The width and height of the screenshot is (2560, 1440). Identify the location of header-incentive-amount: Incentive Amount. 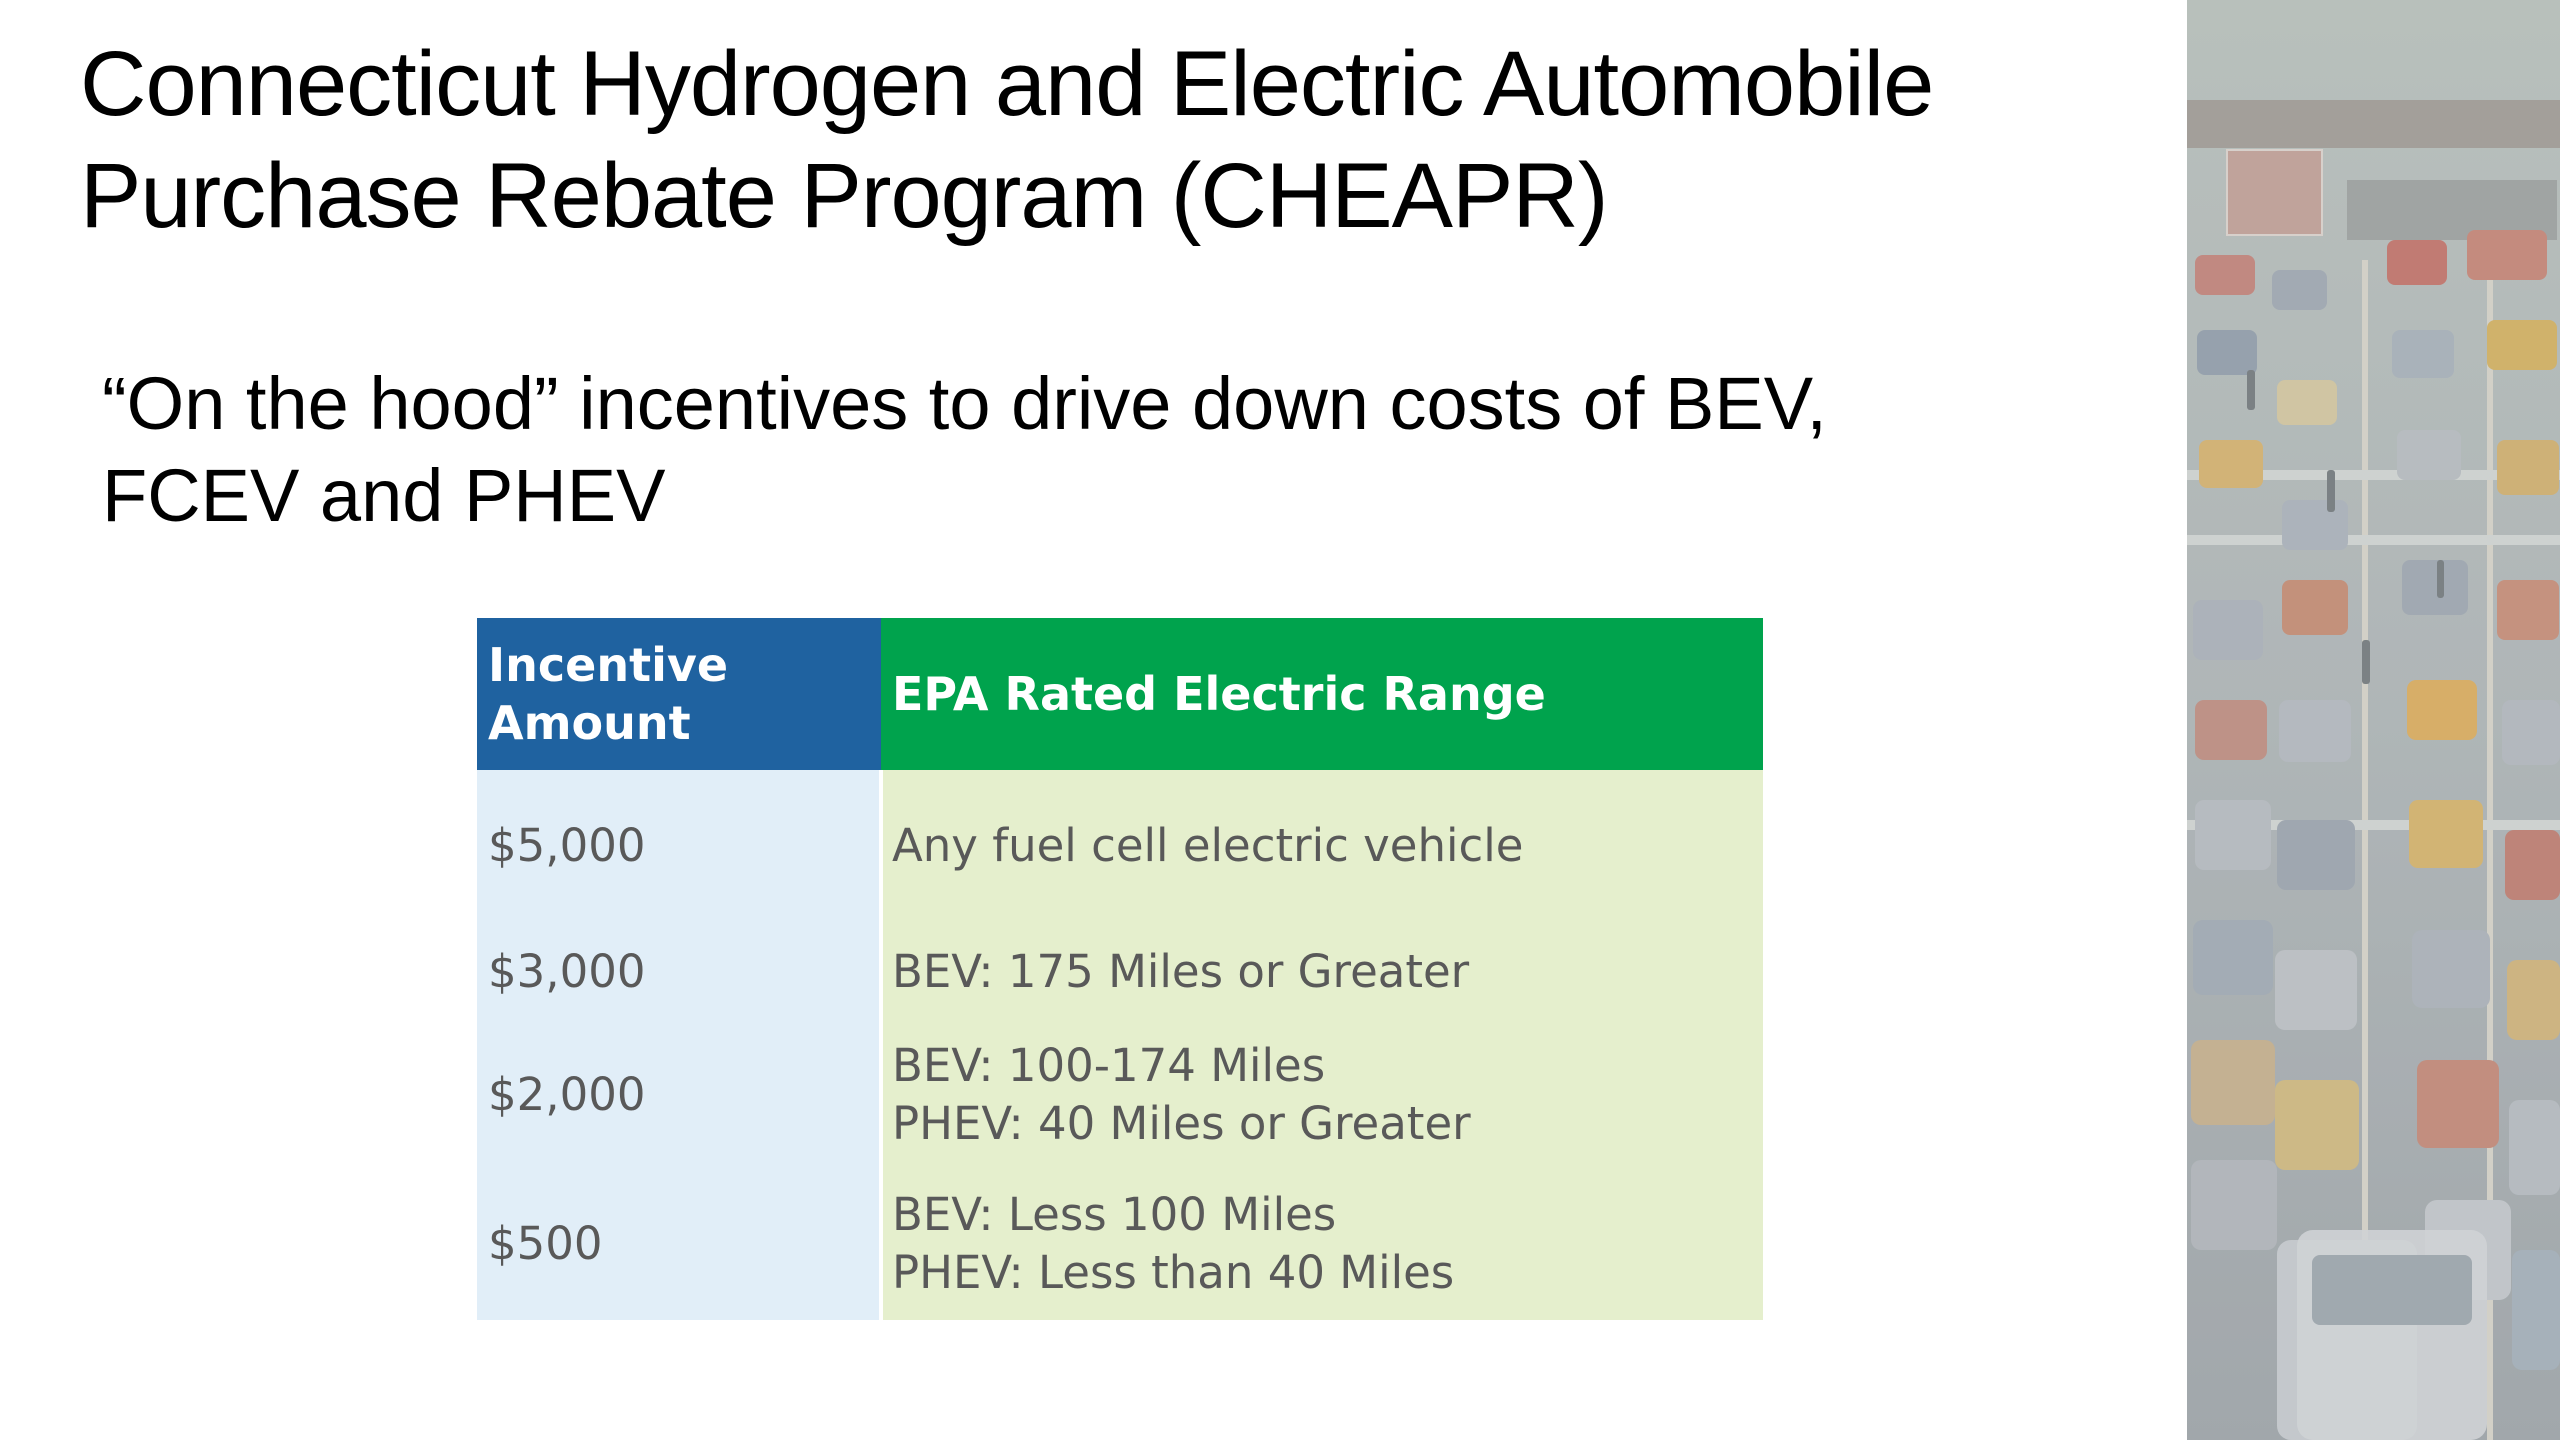
(679, 694).